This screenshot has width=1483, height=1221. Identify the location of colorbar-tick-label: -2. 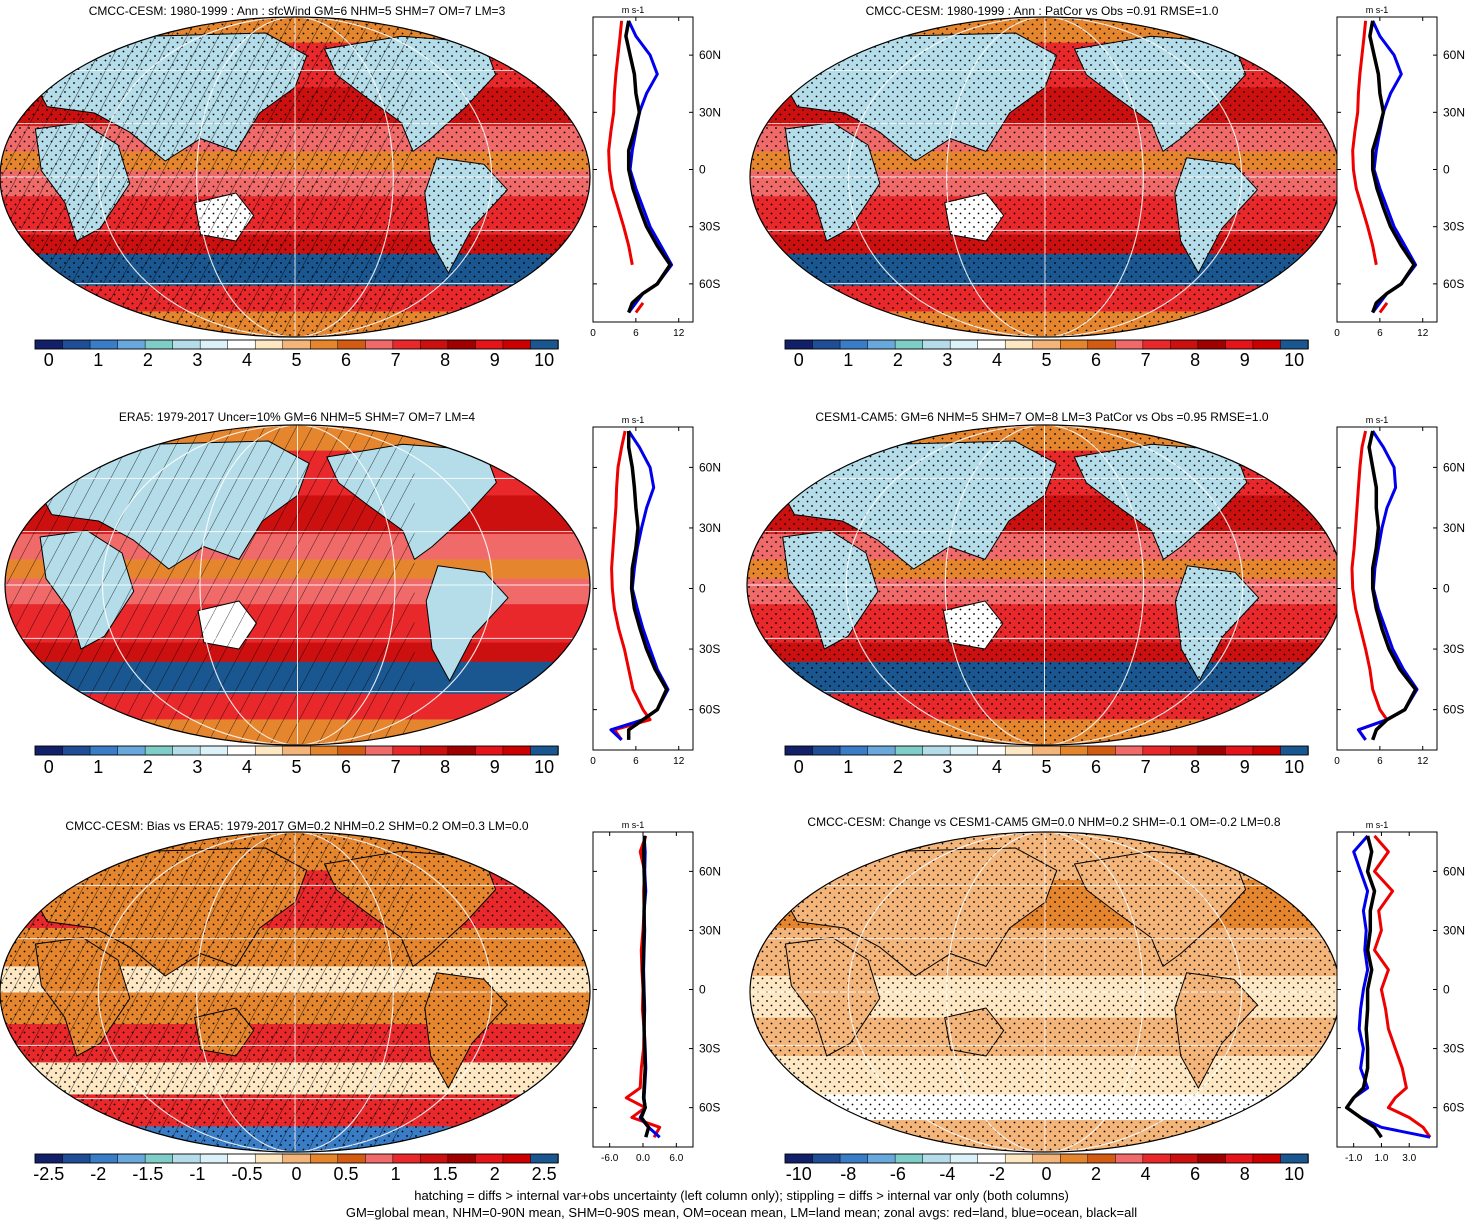
(997, 1174).